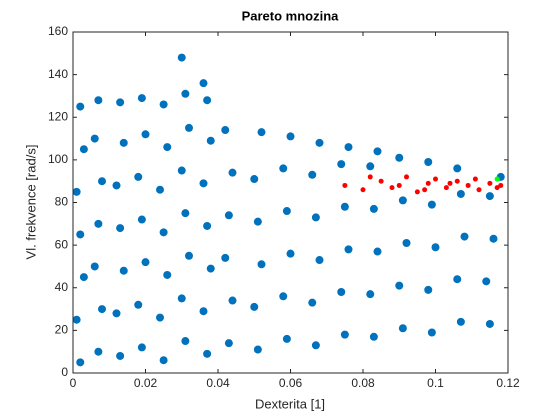 The image size is (560, 420). I want to click on y-tick-label: 20, so click(62, 330).